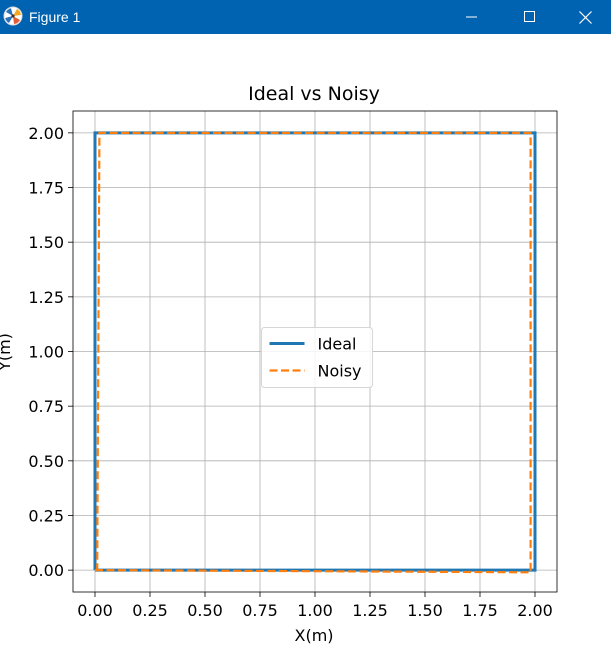 The image size is (611, 647). I want to click on y-tick-label: 2.00, so click(46, 133).